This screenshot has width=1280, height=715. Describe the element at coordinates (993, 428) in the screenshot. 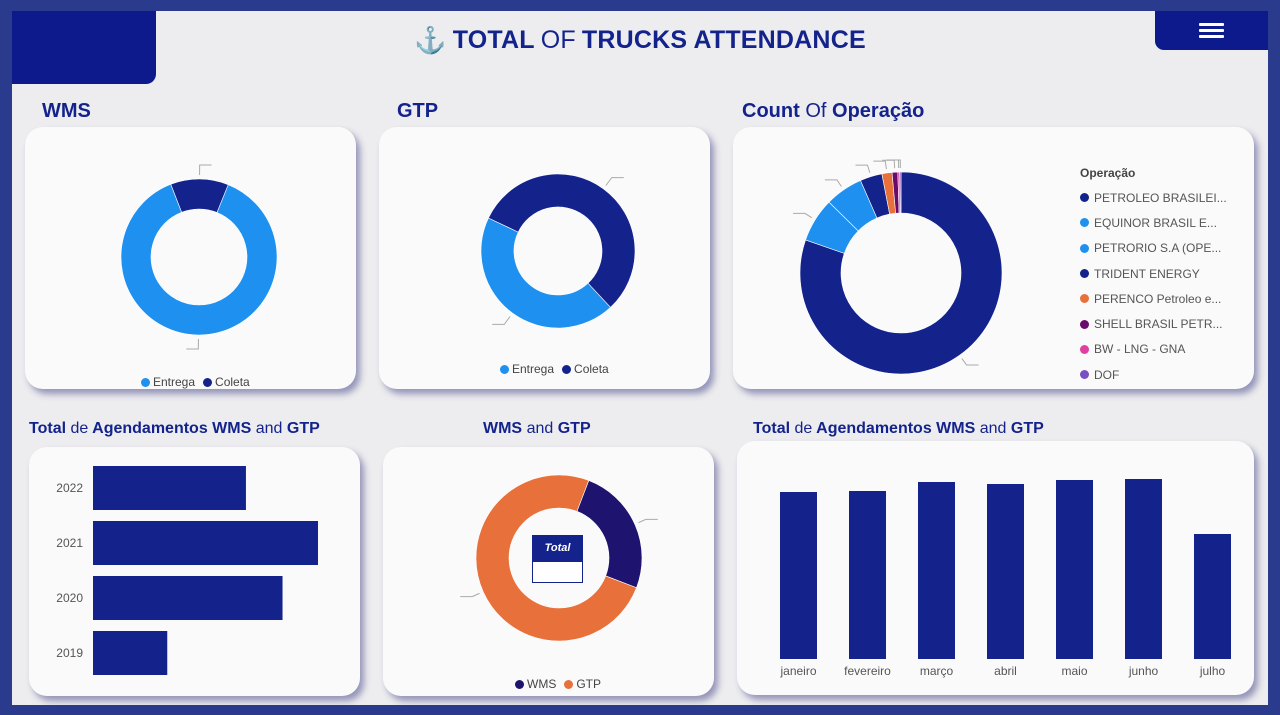

I see `tr-part-4: and` at that location.